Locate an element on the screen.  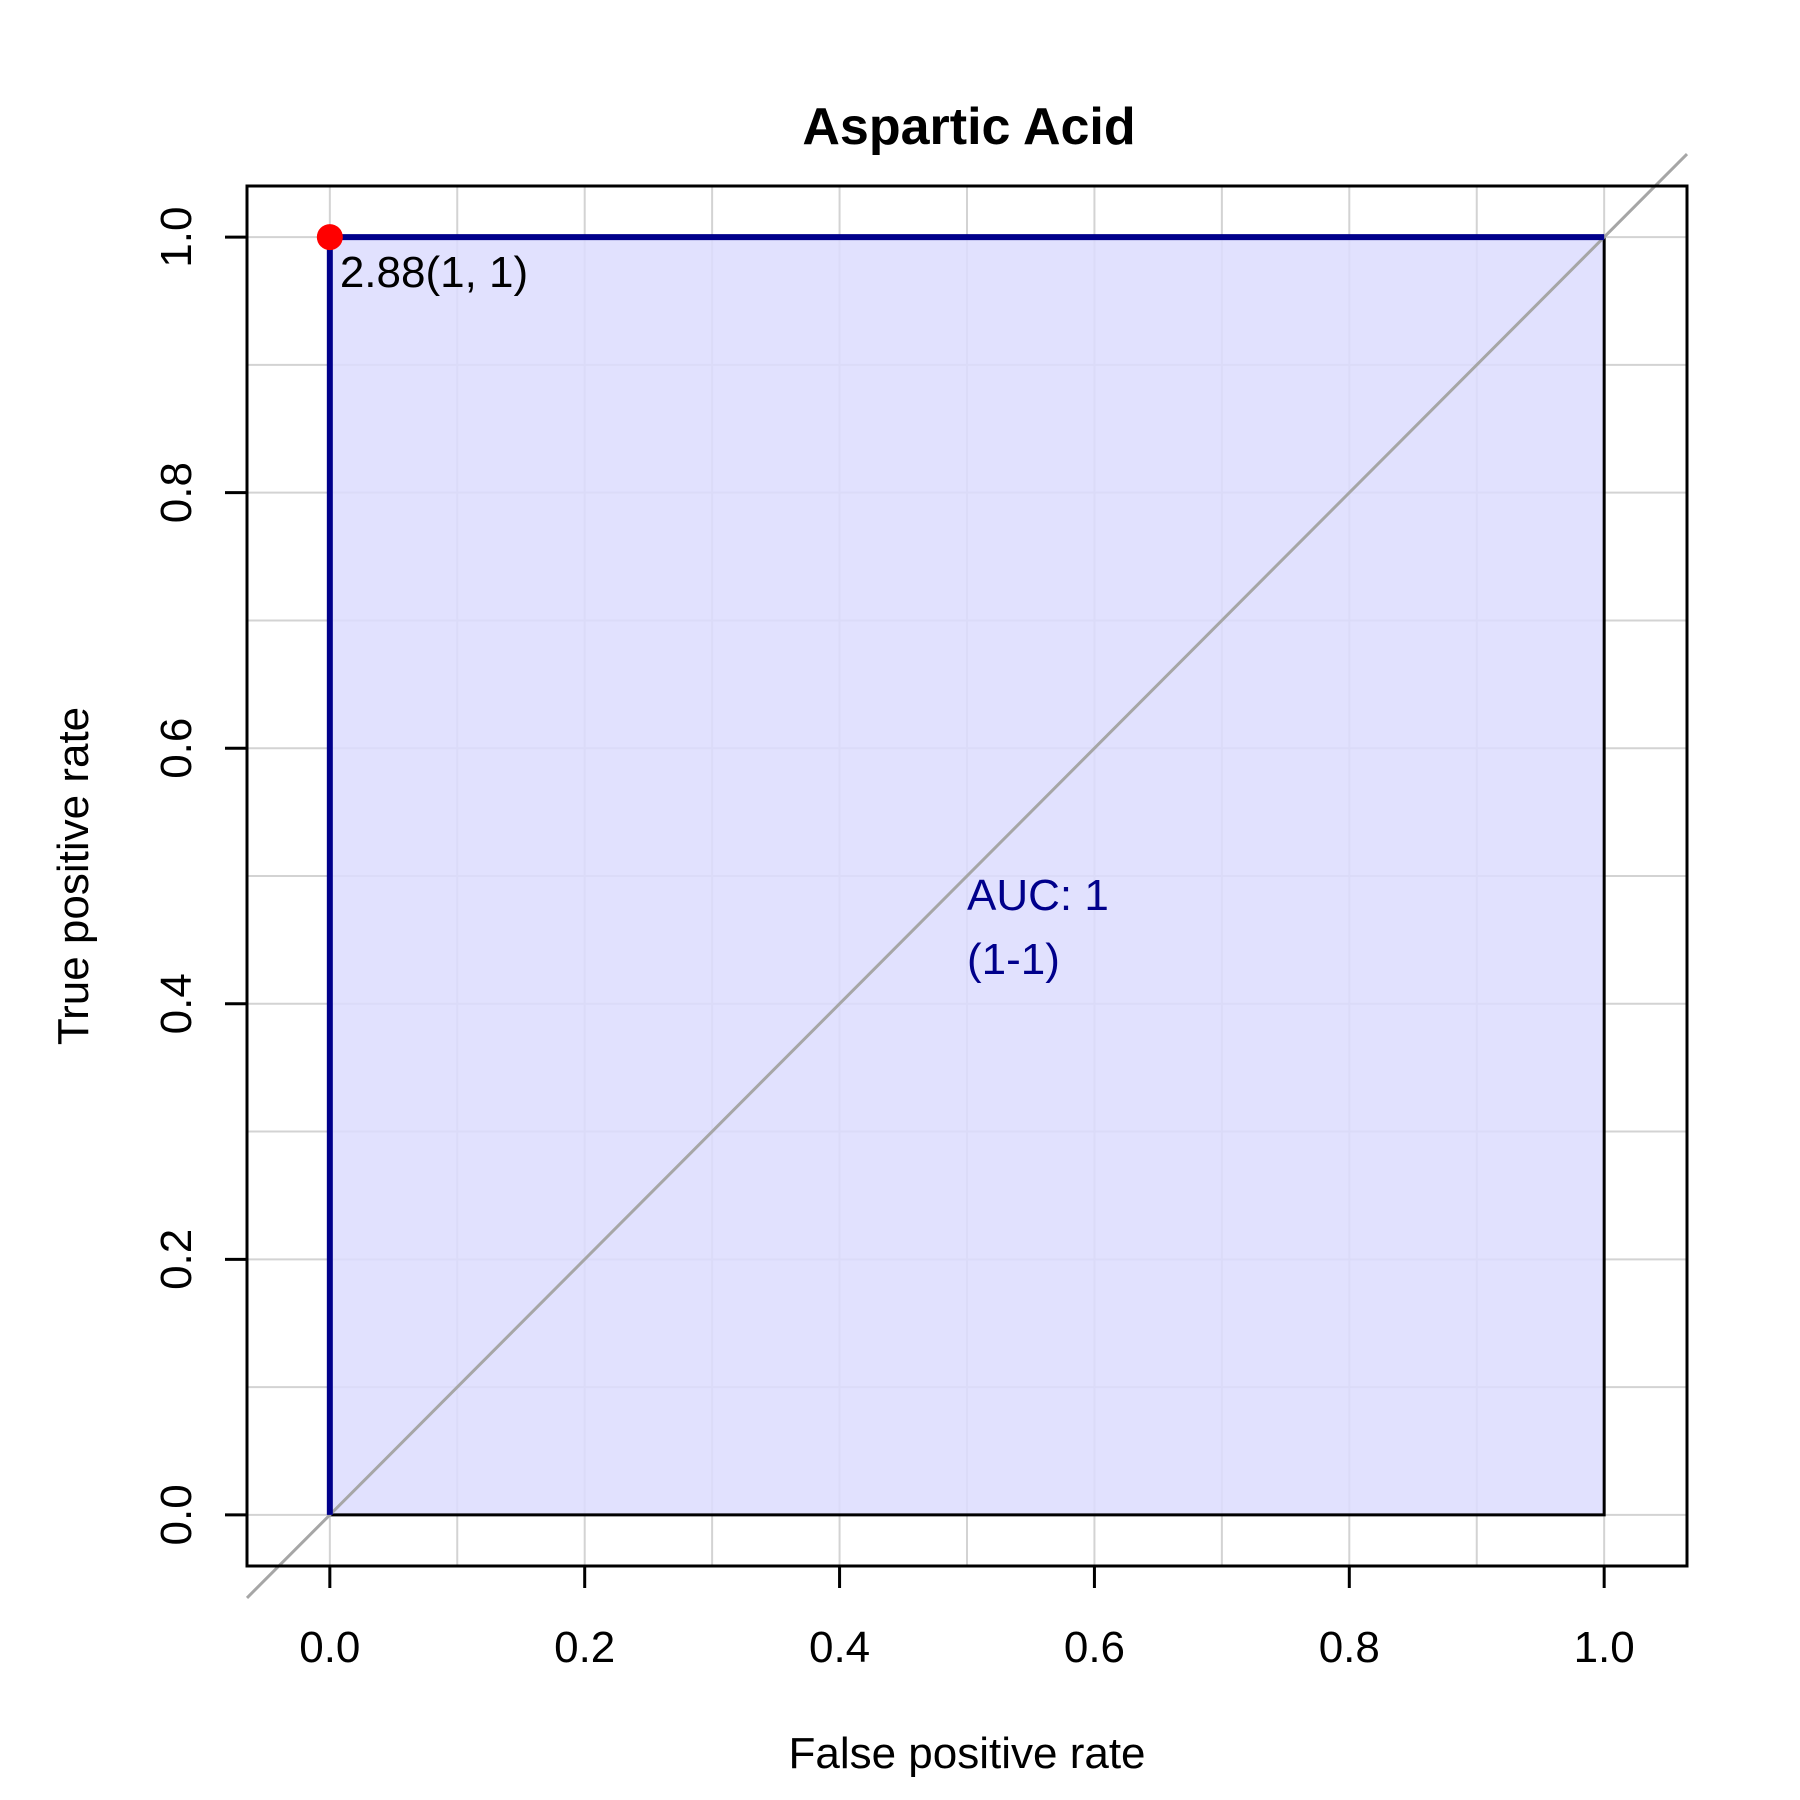
x-tick-label: 0.0 is located at coordinates (329, 1647).